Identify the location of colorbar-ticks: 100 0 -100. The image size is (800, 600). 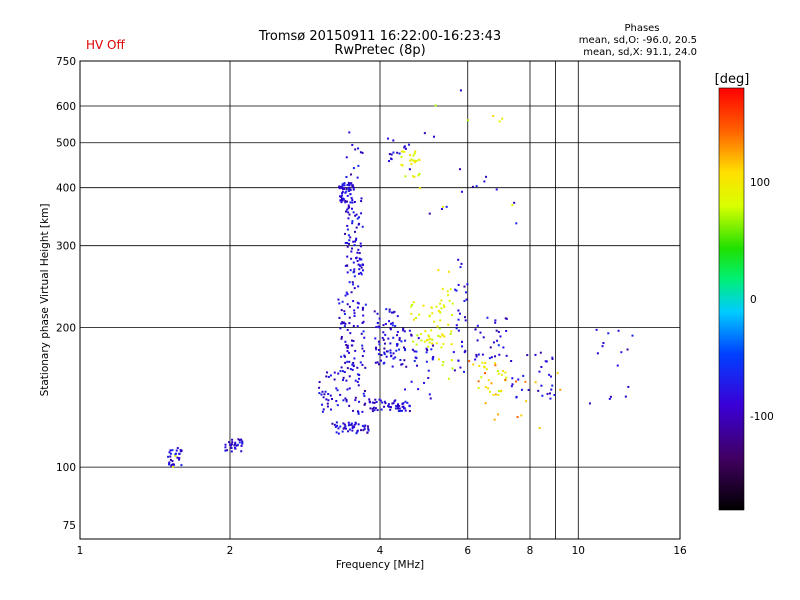
(762, 300).